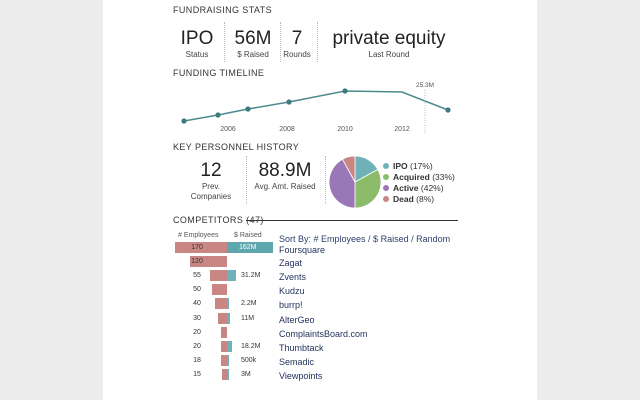  Describe the element at coordinates (421, 166) in the screenshot. I see `legend-ipo-pct: (17%)` at that location.